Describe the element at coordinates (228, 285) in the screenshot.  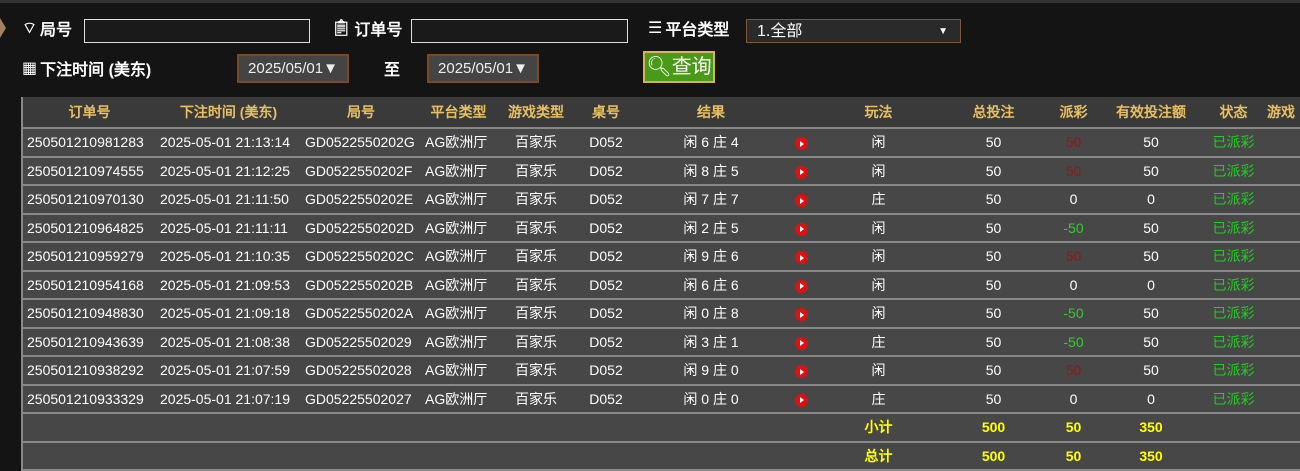
I see `cell: 2025-05-01 21:09:53` at that location.